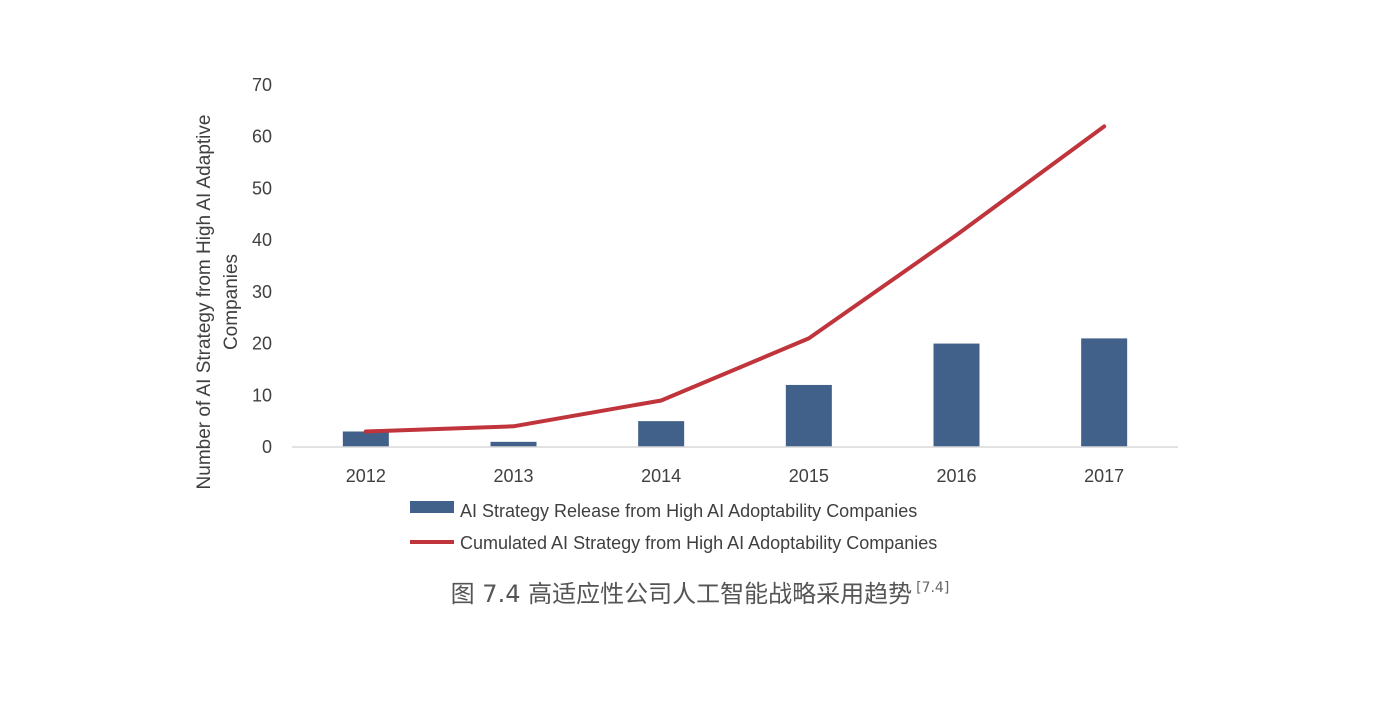 Image resolution: width=1400 pixels, height=704 pixels. Describe the element at coordinates (267, 447) in the screenshot. I see `y-tick-label: 0` at that location.